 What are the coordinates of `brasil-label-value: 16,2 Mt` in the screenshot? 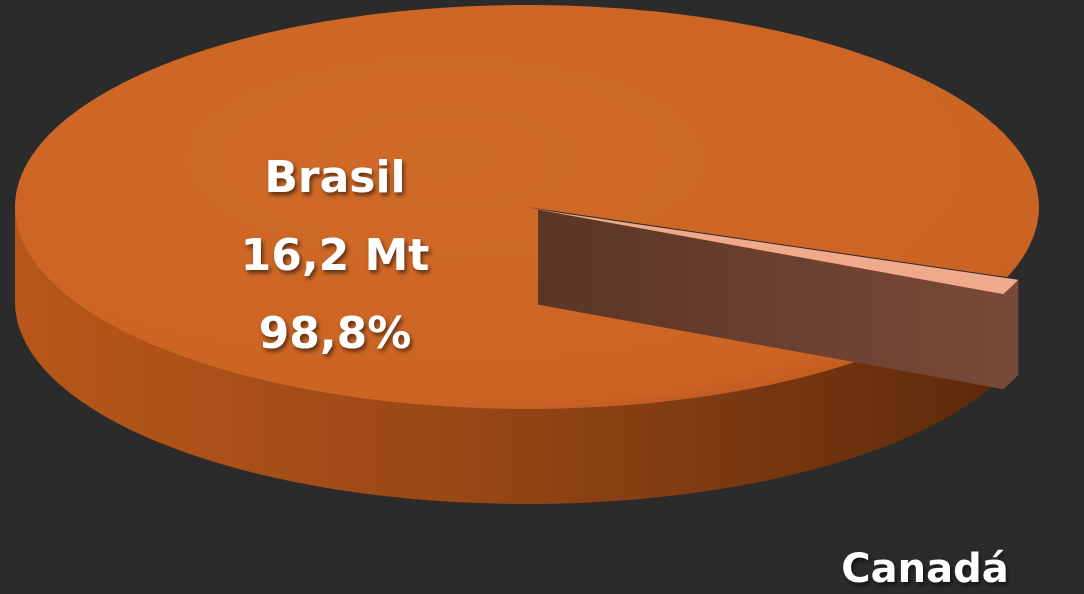 It's located at (335, 255).